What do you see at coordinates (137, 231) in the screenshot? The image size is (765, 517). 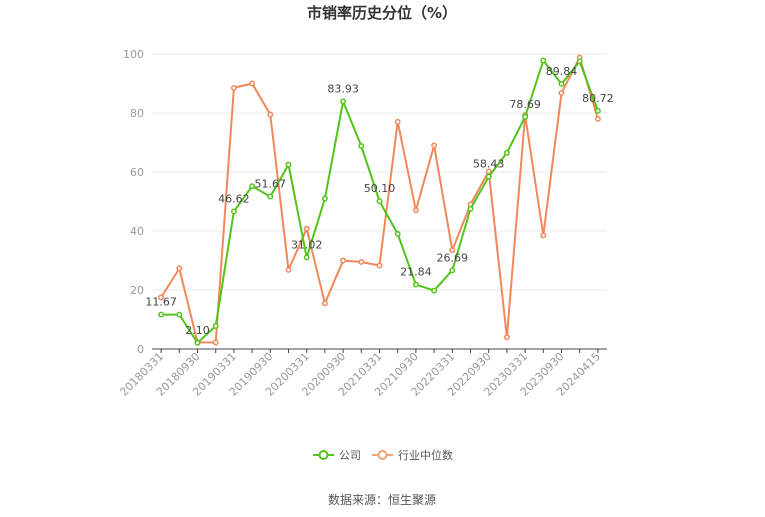 I see `y-tick-label: 40` at bounding box center [137, 231].